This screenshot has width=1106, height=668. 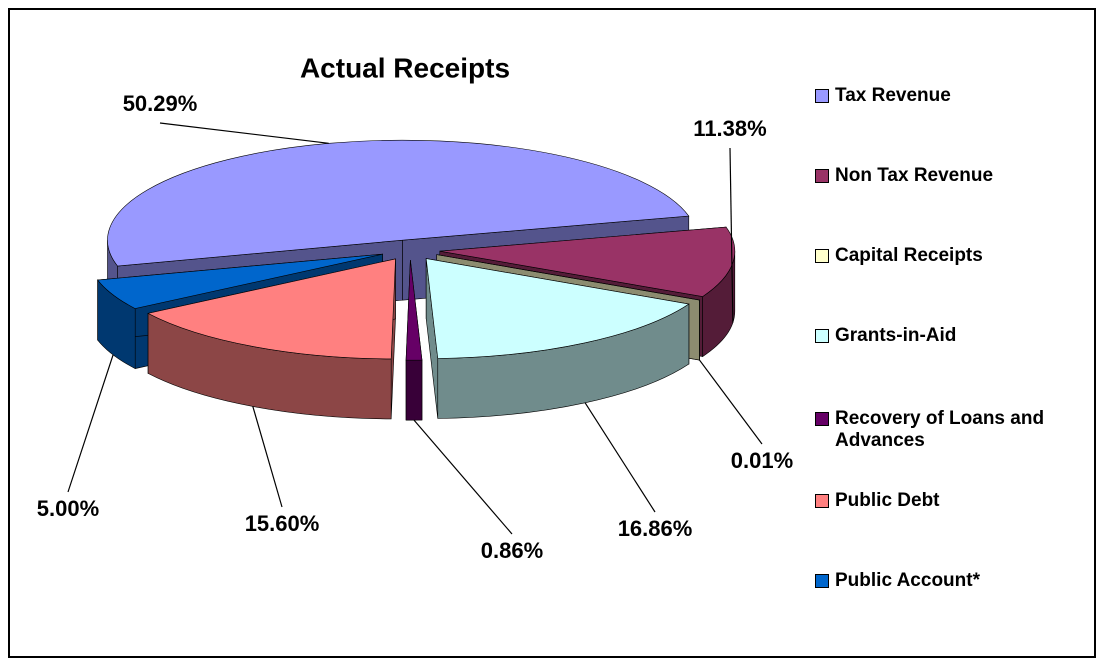 What do you see at coordinates (907, 580) in the screenshot?
I see `legend-label: Public Account*` at bounding box center [907, 580].